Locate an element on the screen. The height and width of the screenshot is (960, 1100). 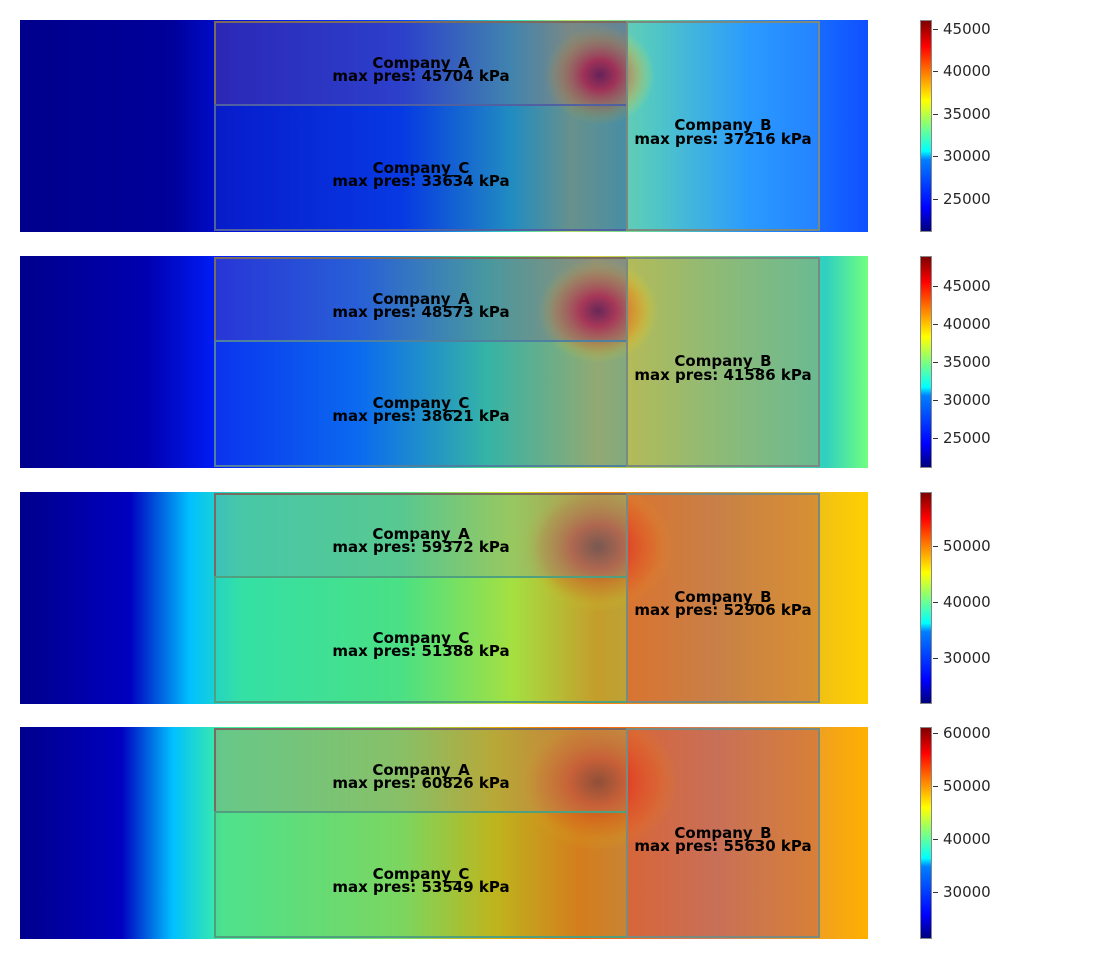
region-max-pressure-company-b: max pres: 37216 kPa is located at coordinates (722, 139).